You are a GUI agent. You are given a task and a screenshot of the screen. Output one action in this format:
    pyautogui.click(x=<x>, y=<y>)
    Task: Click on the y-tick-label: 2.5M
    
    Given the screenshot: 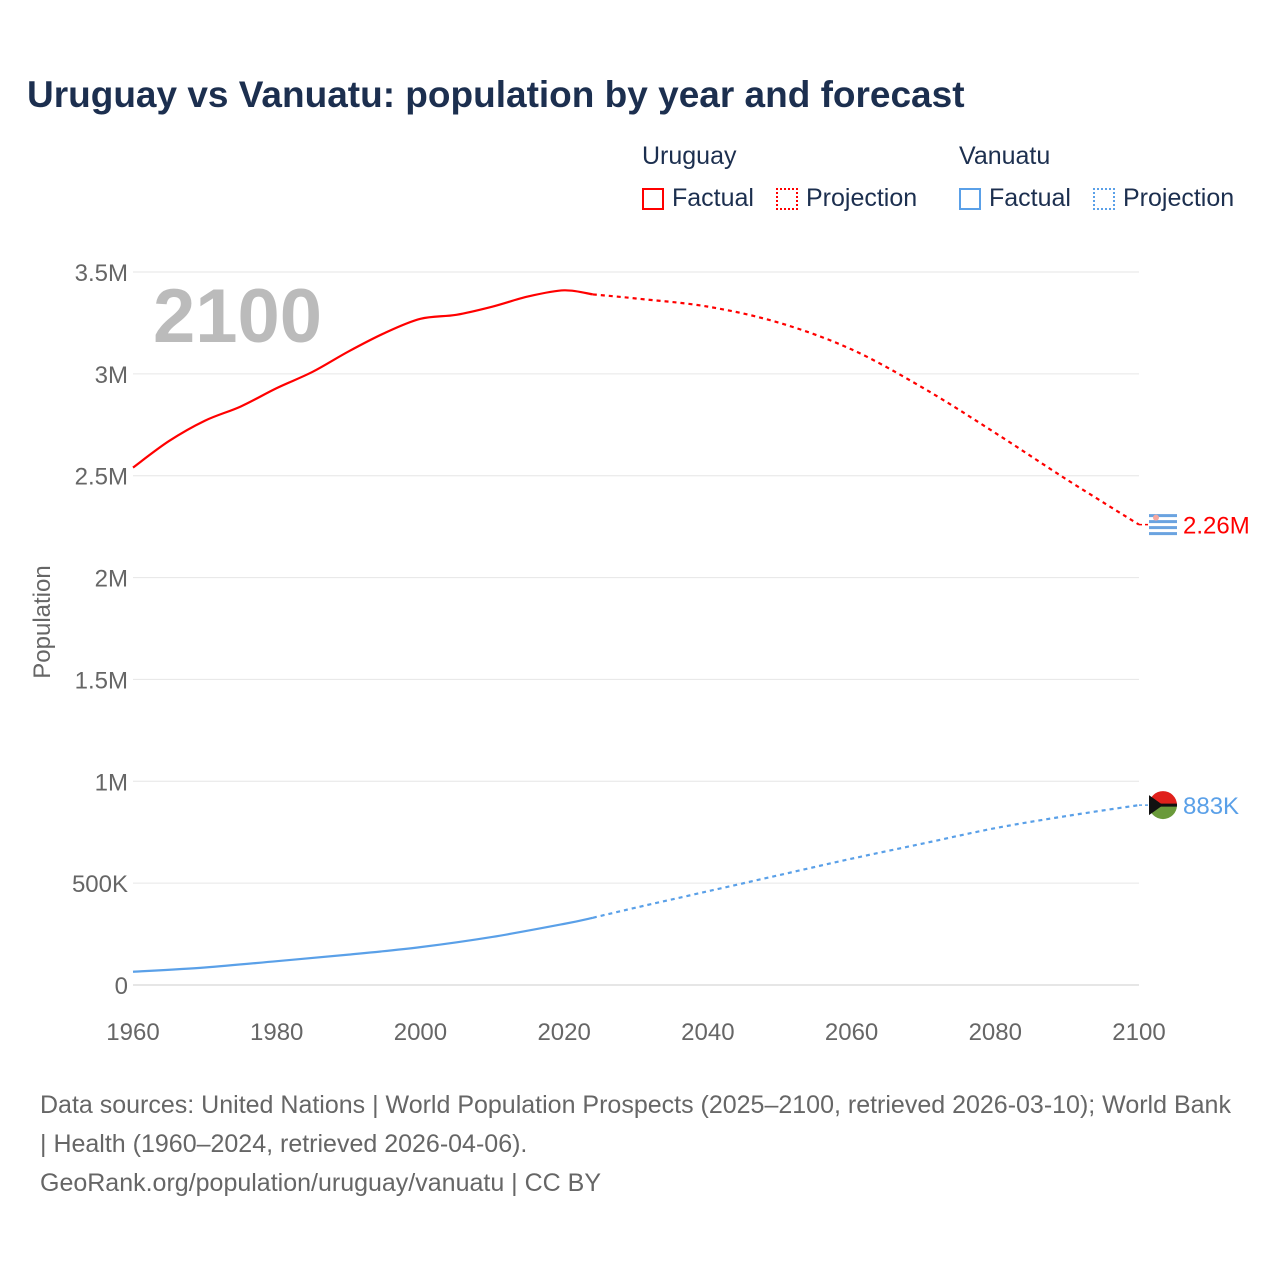 What is the action you would take?
    pyautogui.click(x=101, y=477)
    